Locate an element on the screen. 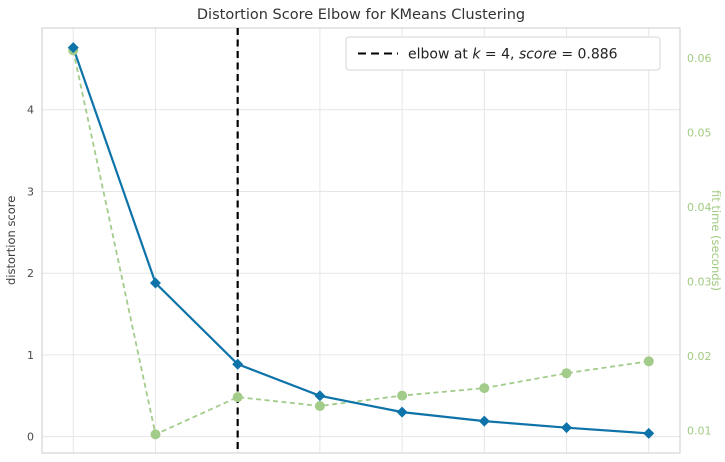 The image size is (725, 462). legend-label: elbow at k = 4, score = 0.886 is located at coordinates (513, 55).